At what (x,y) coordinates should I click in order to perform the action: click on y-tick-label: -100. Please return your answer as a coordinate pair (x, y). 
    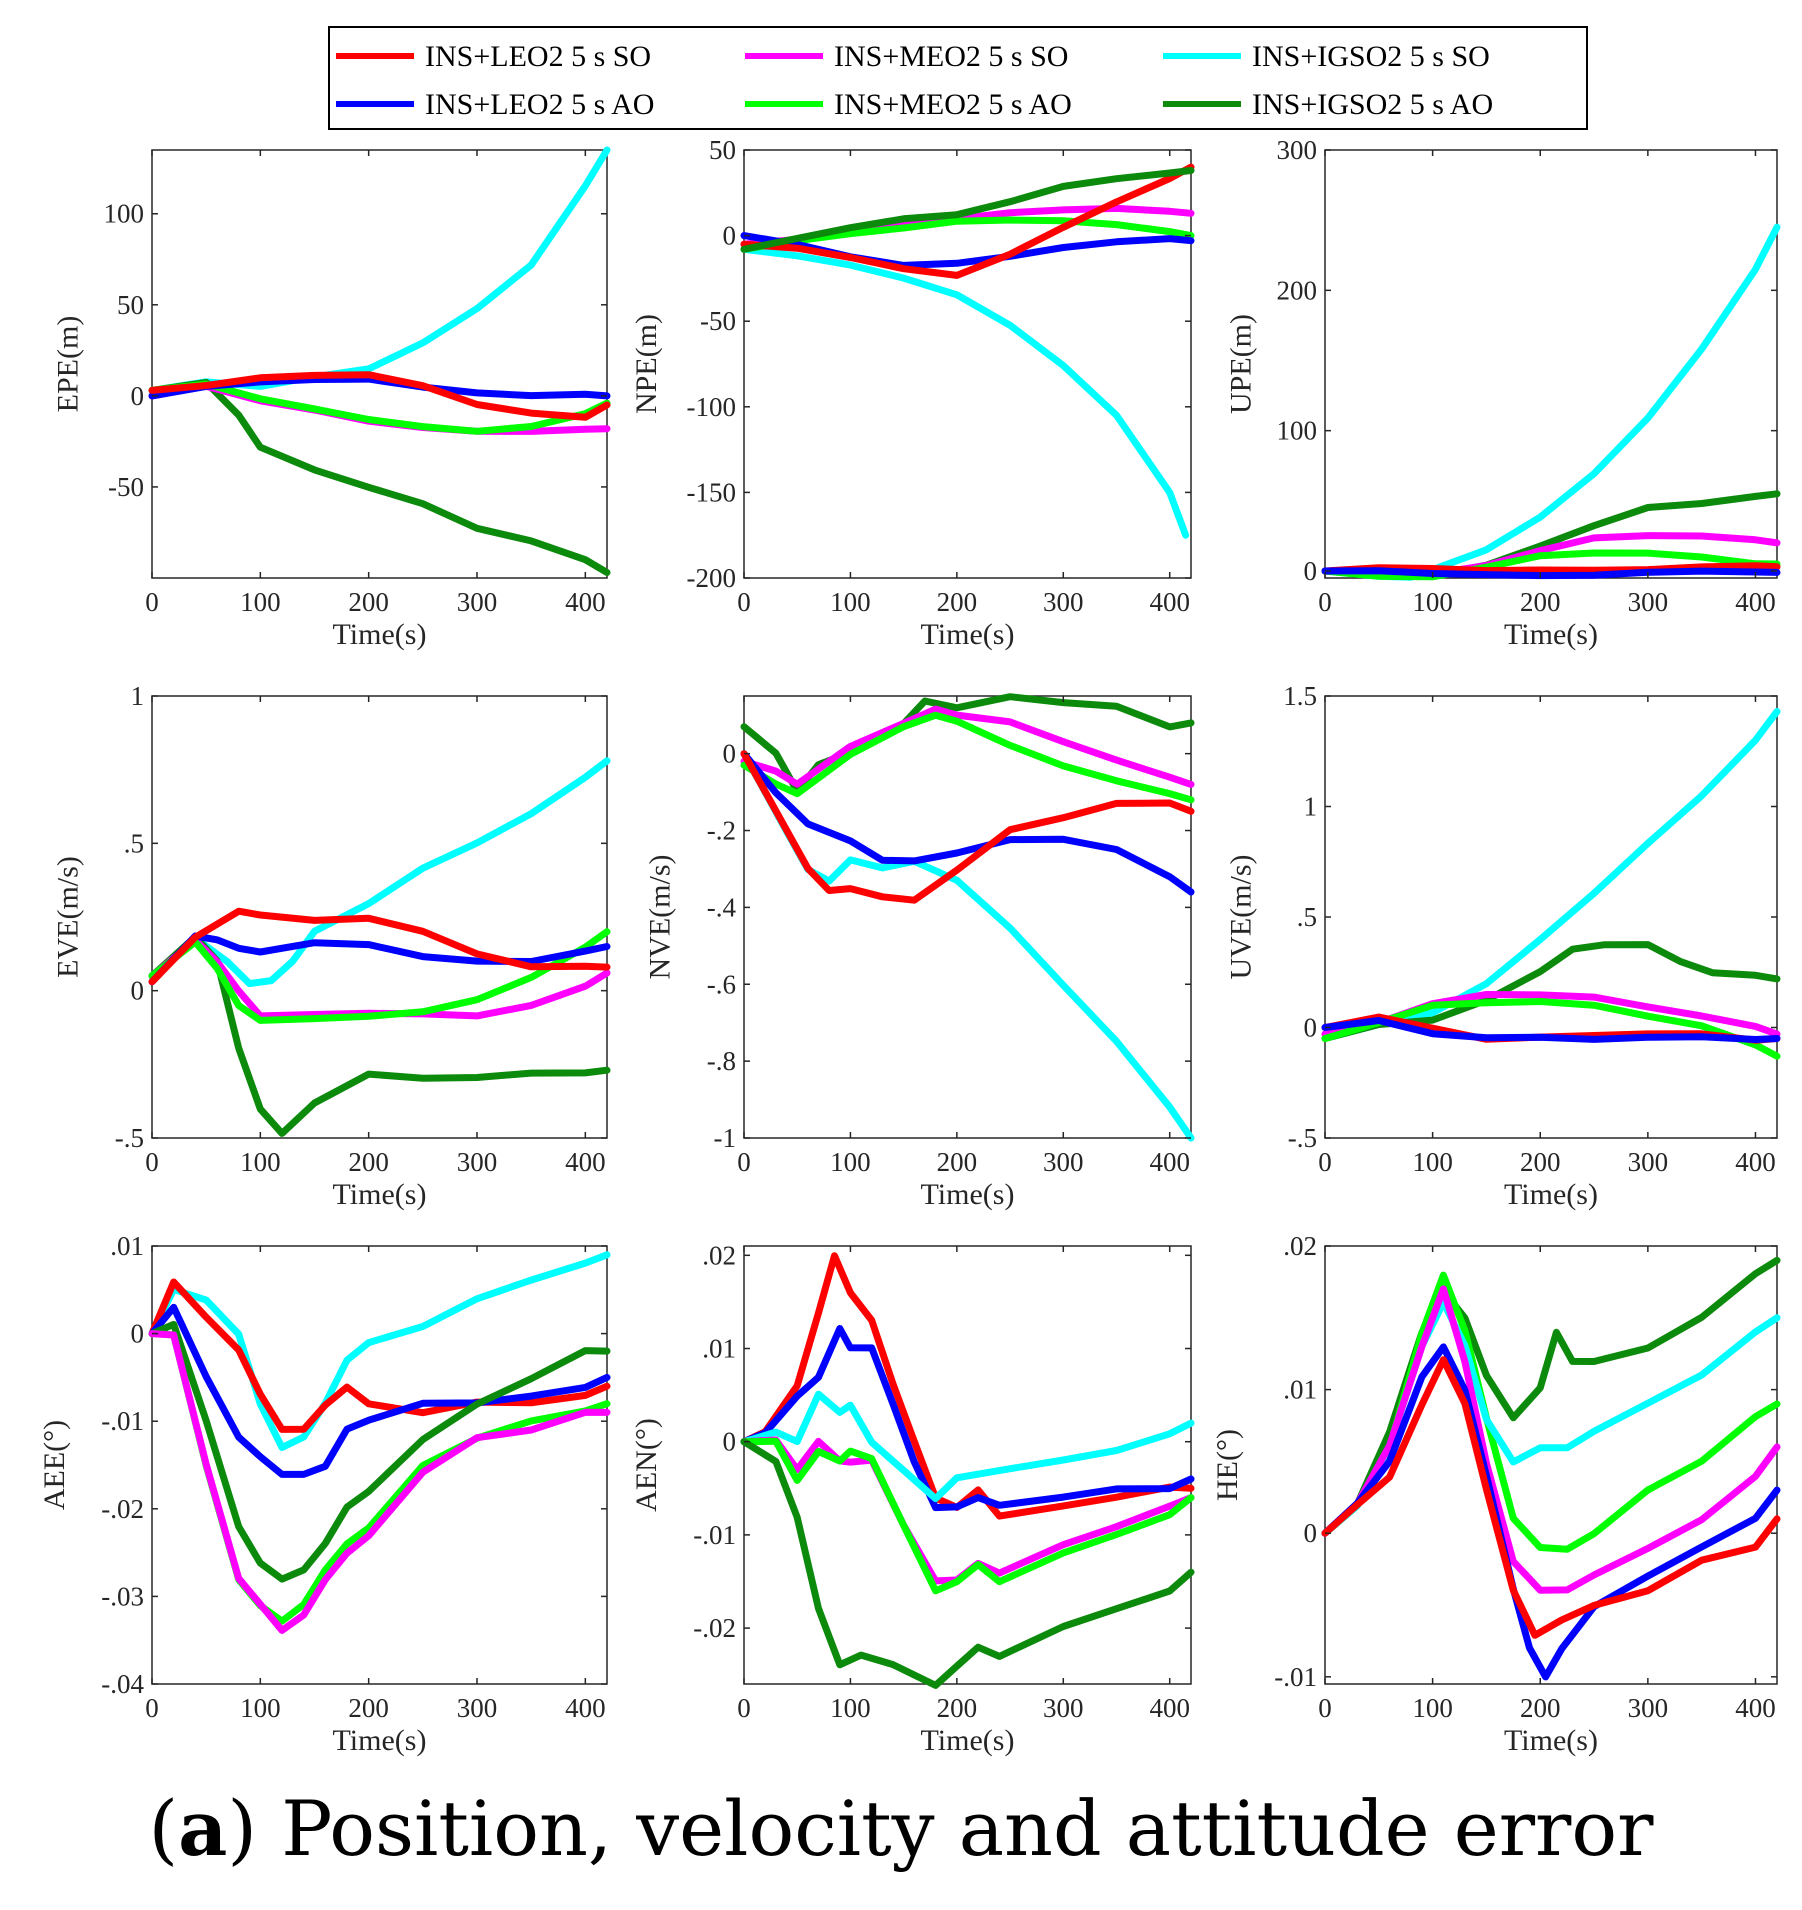
    Looking at the image, I should click on (712, 407).